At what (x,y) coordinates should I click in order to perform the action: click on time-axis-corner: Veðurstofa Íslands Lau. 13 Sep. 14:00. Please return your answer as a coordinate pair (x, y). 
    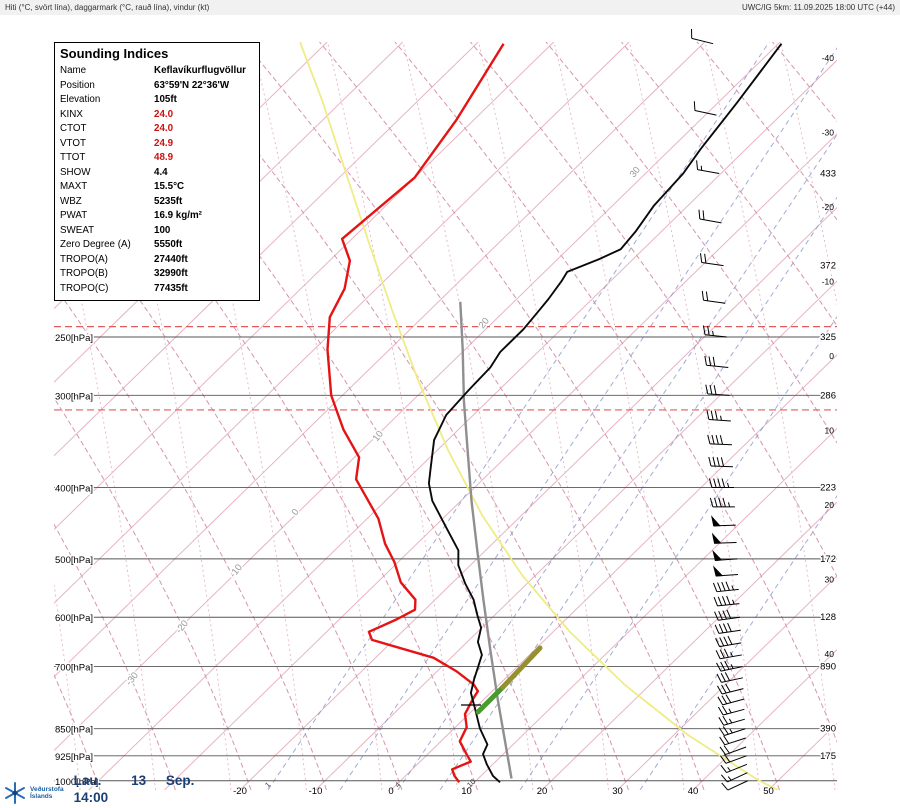
    Looking at the image, I should click on (97, 790).